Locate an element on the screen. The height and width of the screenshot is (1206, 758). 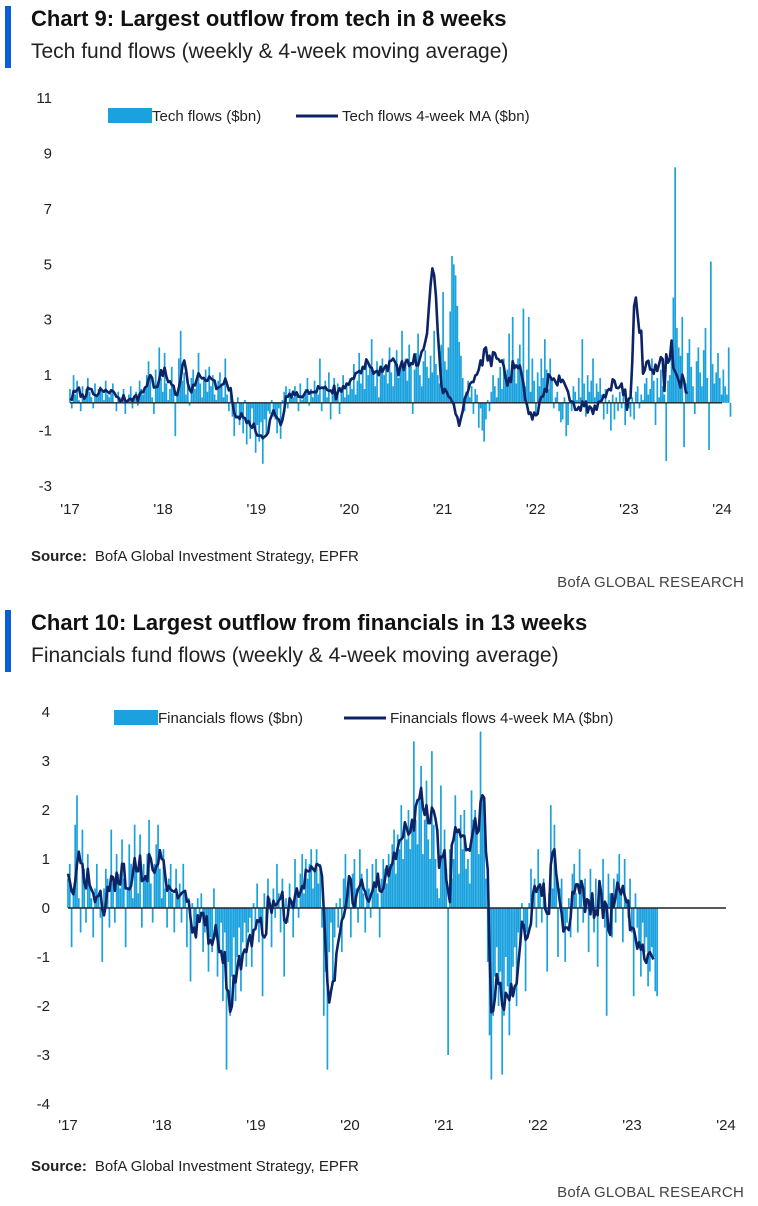
y-tick-label: -3 is located at coordinates (45, 486).